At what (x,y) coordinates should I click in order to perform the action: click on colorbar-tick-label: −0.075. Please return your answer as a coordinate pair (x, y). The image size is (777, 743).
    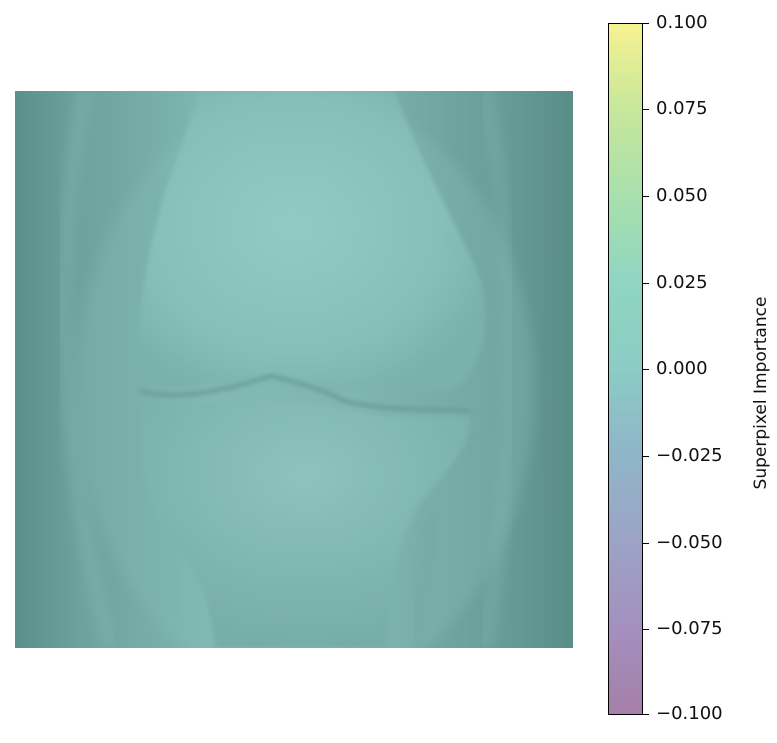
    Looking at the image, I should click on (689, 628).